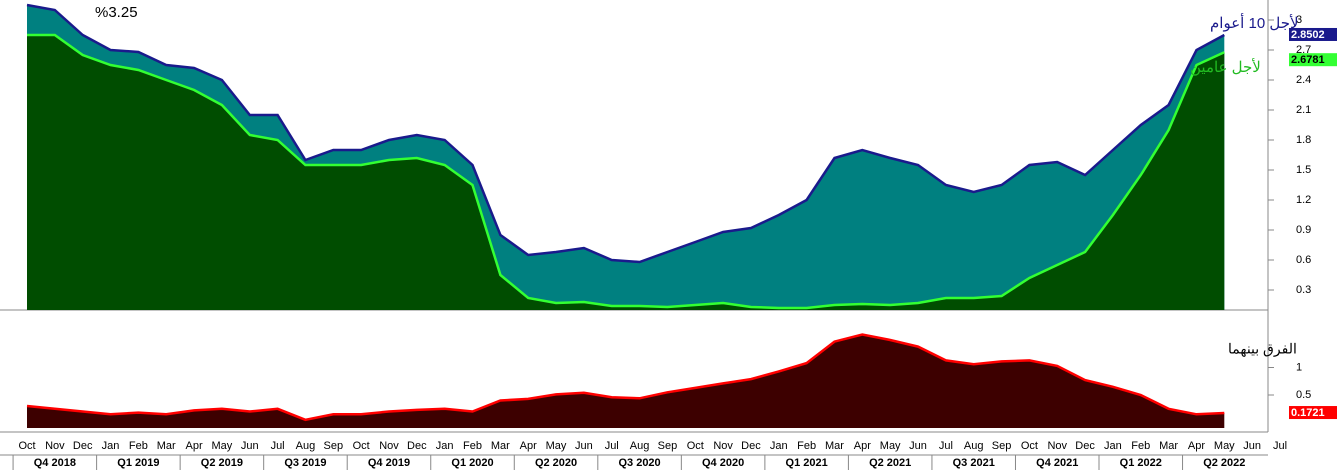  I want to click on y-tick-label: 0.6, so click(1303, 260).